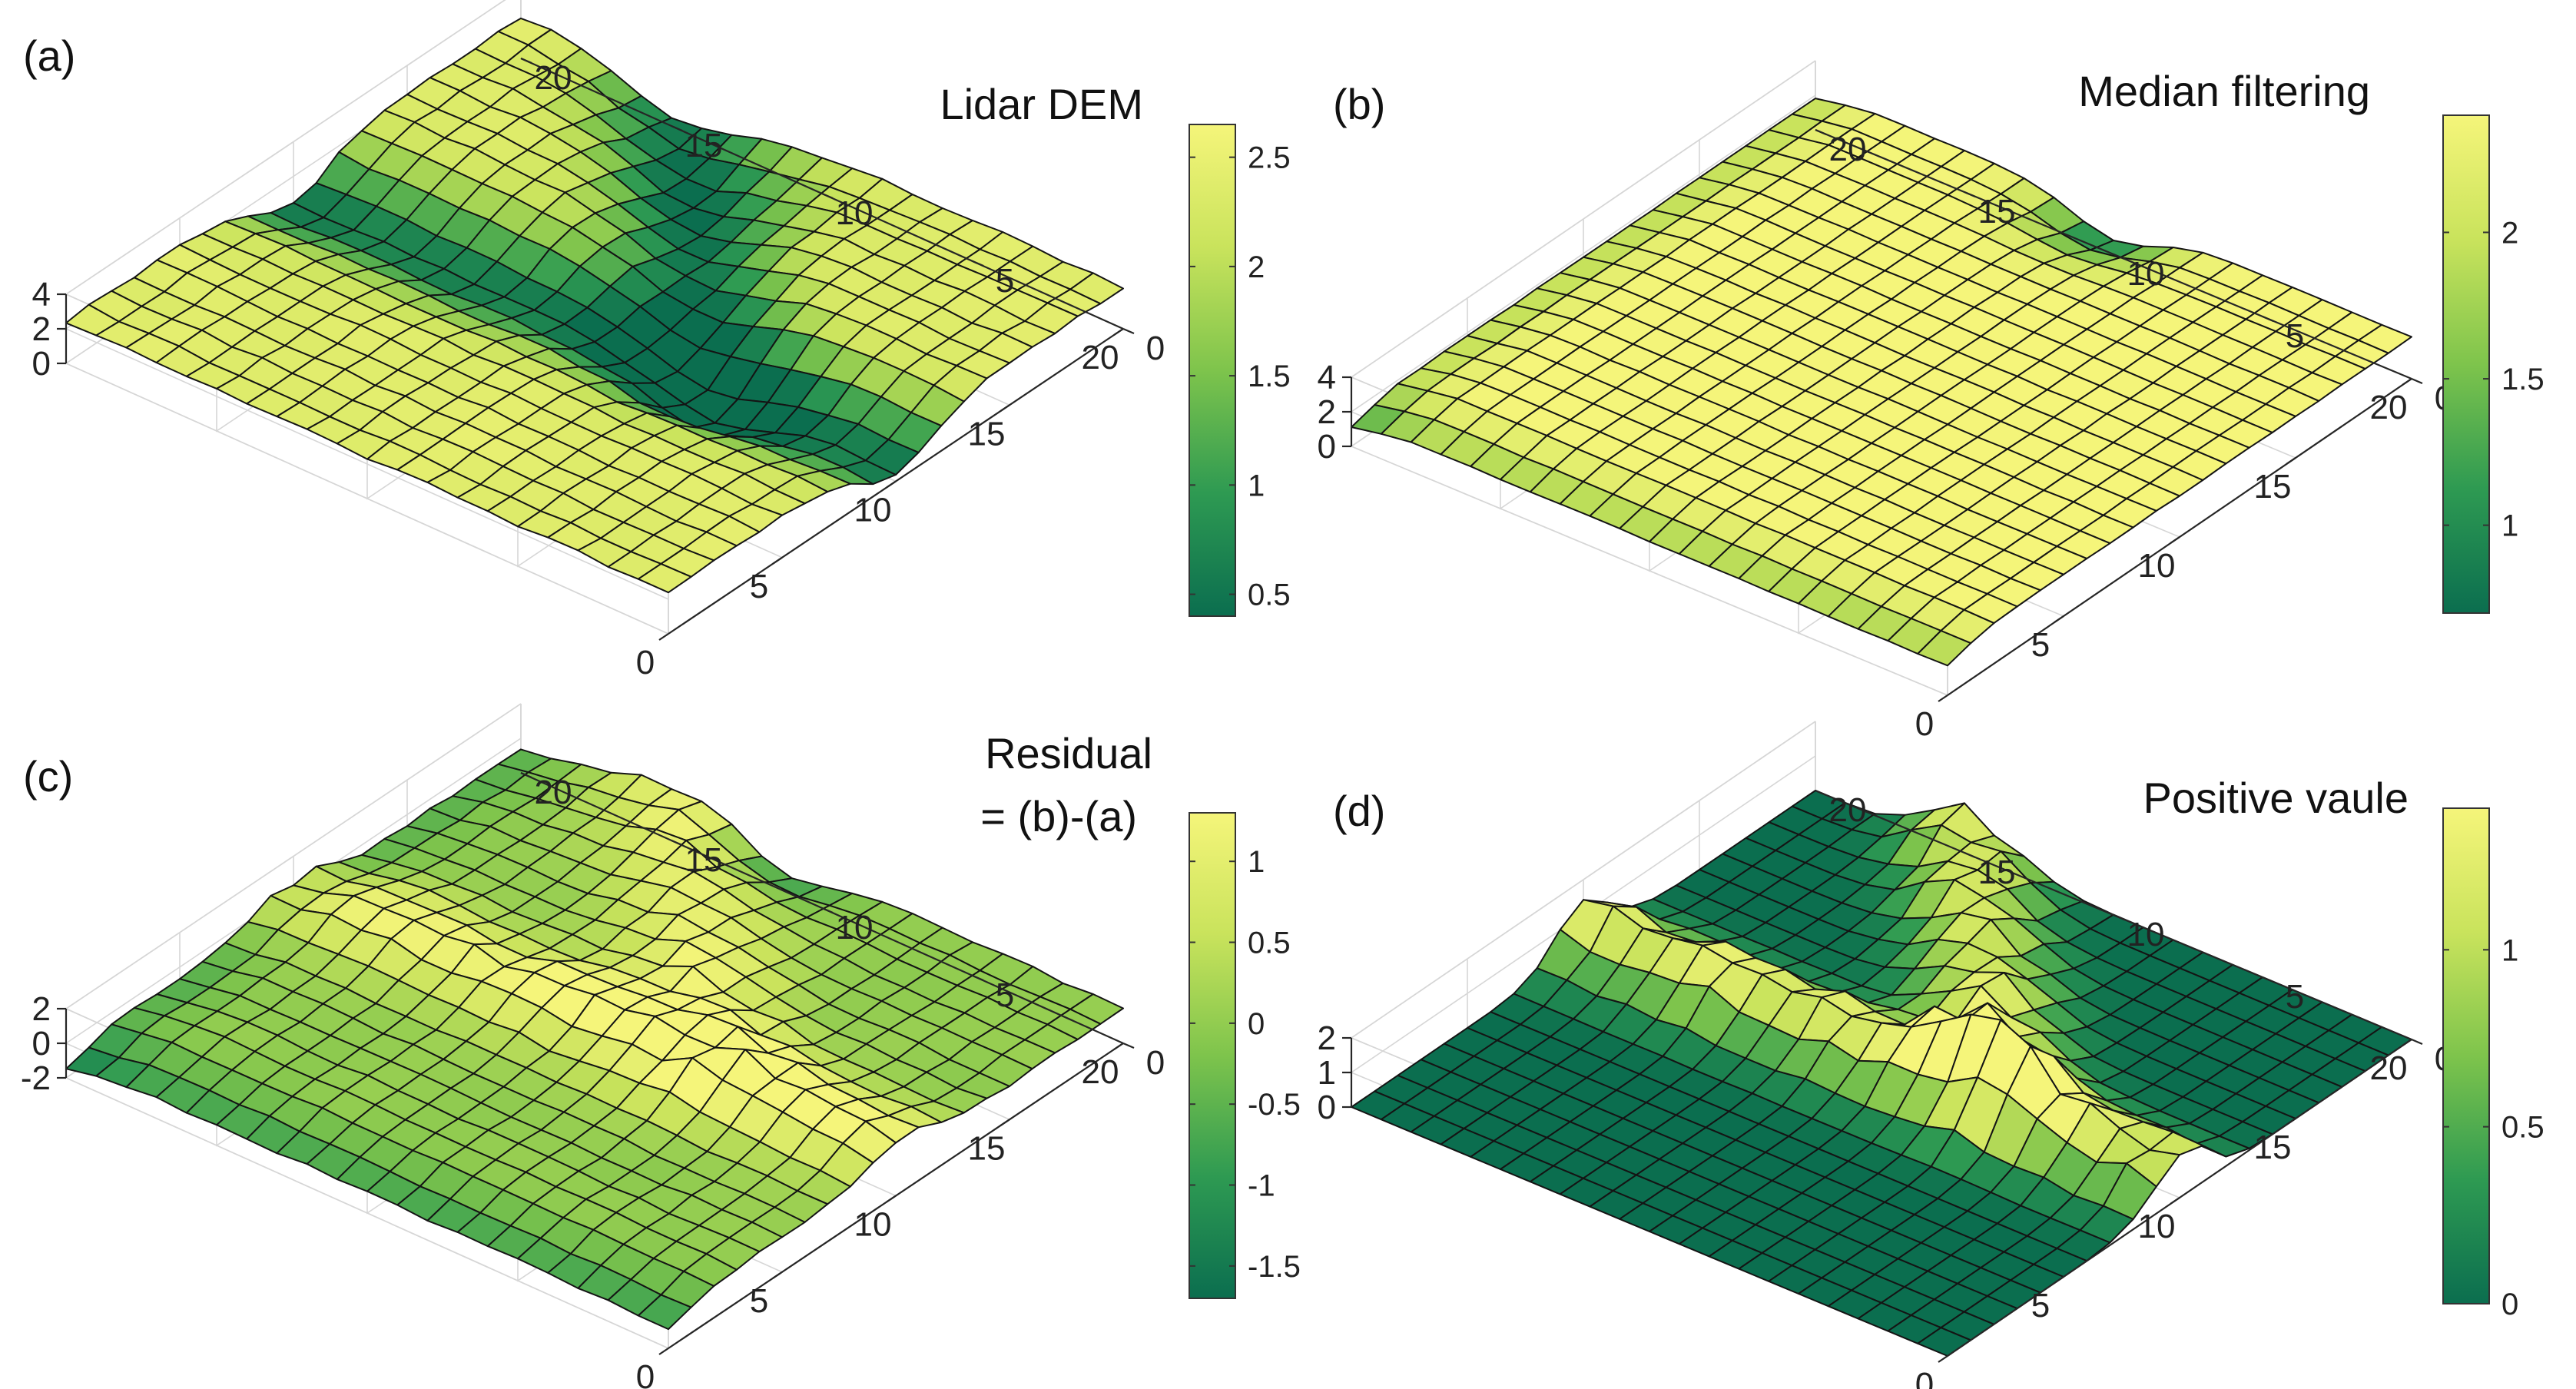 The width and height of the screenshot is (2576, 1389). I want to click on panel-c-surface-facet, so click(664, 1312).